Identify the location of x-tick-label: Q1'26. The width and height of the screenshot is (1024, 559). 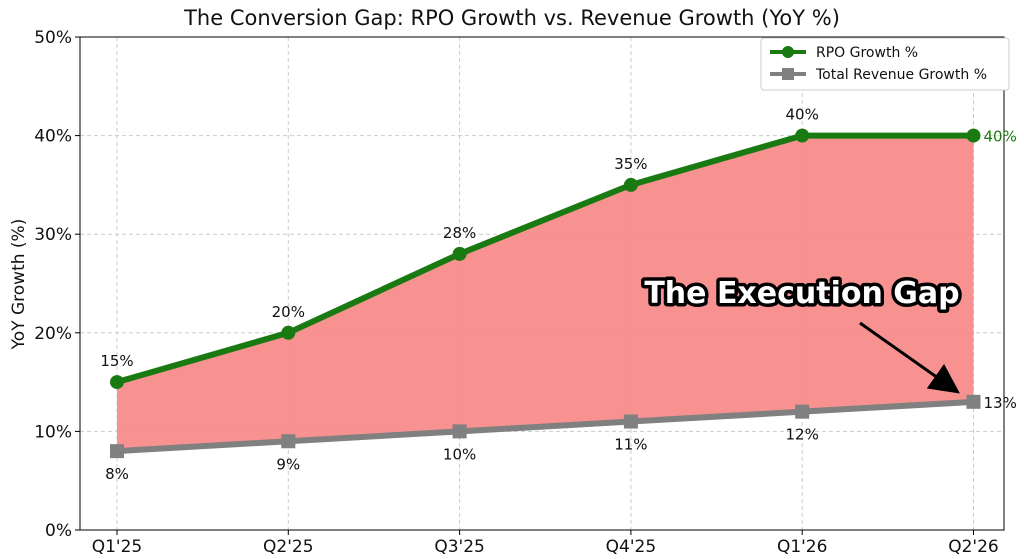
(802, 547).